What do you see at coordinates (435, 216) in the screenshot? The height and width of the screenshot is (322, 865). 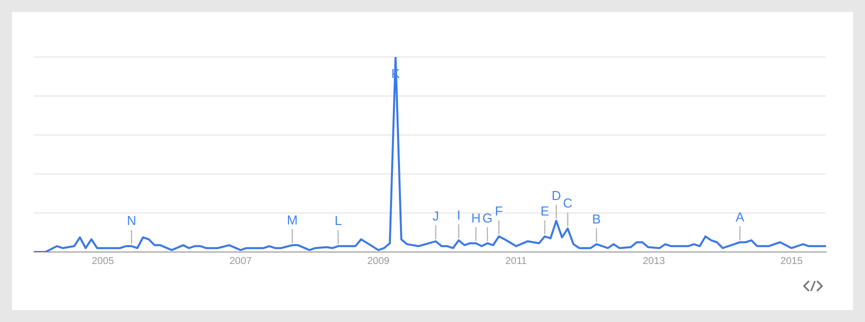 I see `annotation: J` at bounding box center [435, 216].